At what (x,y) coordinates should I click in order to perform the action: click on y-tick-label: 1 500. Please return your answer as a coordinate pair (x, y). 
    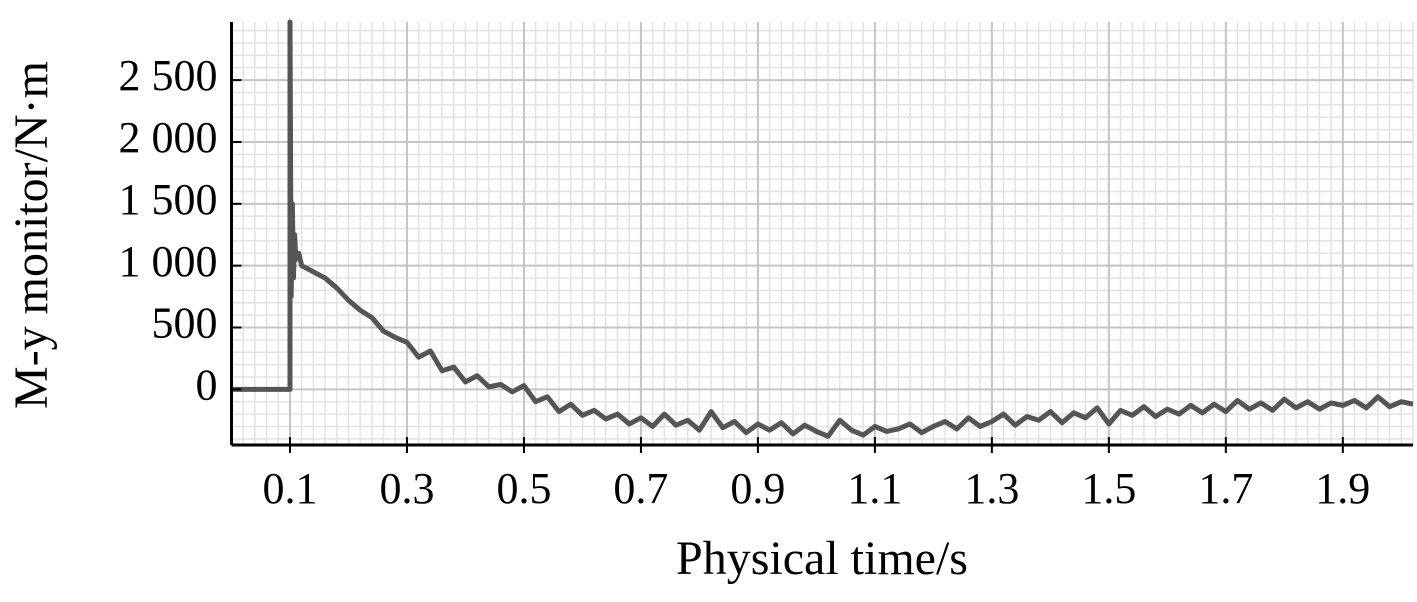
    Looking at the image, I should click on (168, 199).